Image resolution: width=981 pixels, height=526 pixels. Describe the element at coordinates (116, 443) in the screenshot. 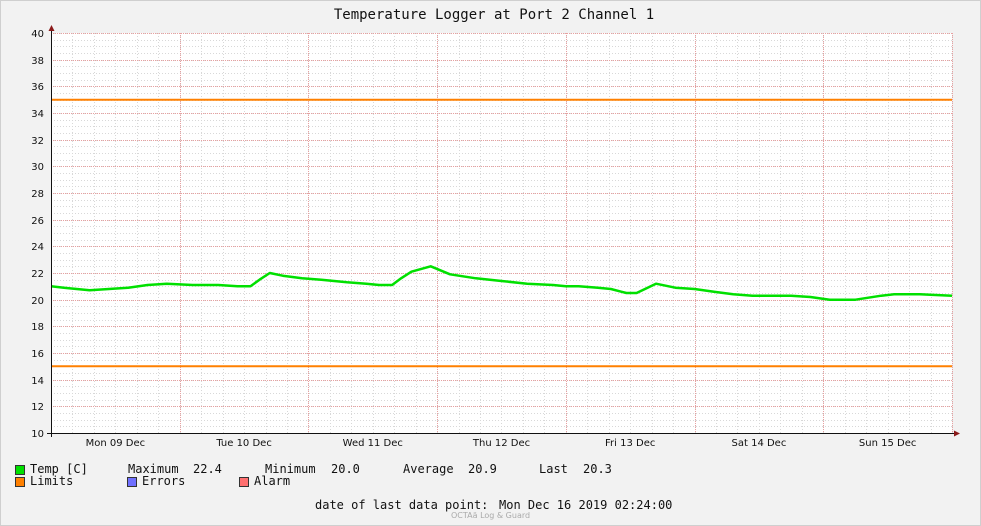

I see `x-tick-label: Mon 09 Dec` at that location.